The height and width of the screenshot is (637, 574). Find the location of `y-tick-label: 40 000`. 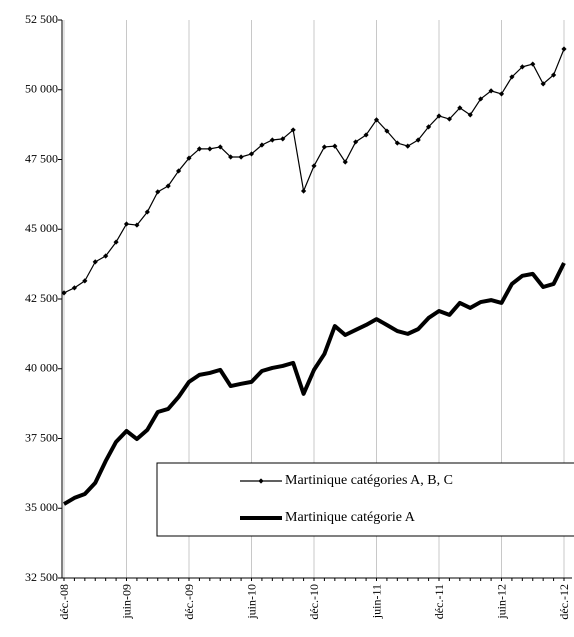

y-tick-label: 40 000 is located at coordinates (41, 368).